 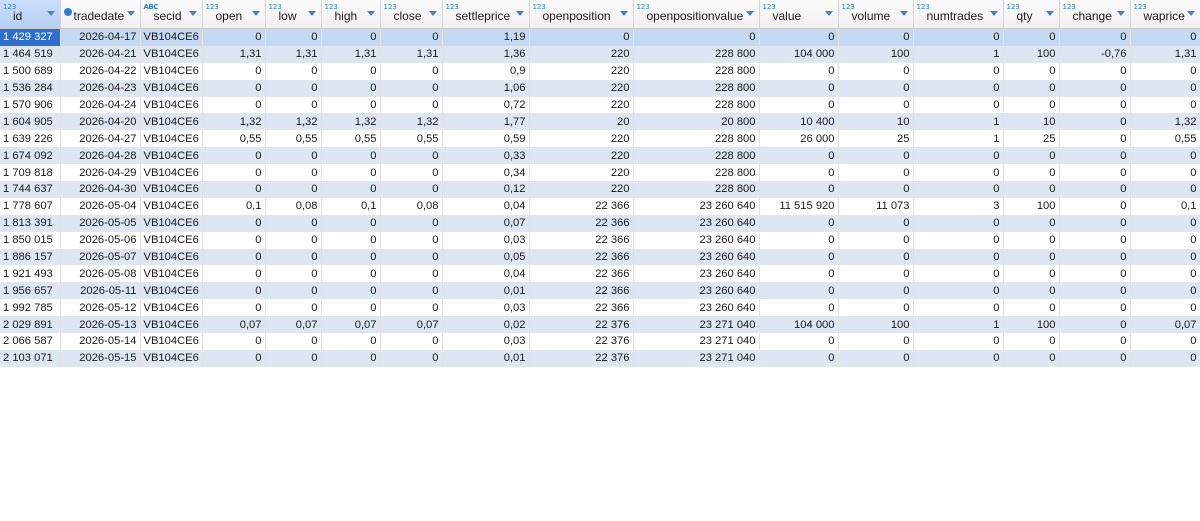 I want to click on cell-openpositionvalue: 228 800, so click(x=696, y=156).